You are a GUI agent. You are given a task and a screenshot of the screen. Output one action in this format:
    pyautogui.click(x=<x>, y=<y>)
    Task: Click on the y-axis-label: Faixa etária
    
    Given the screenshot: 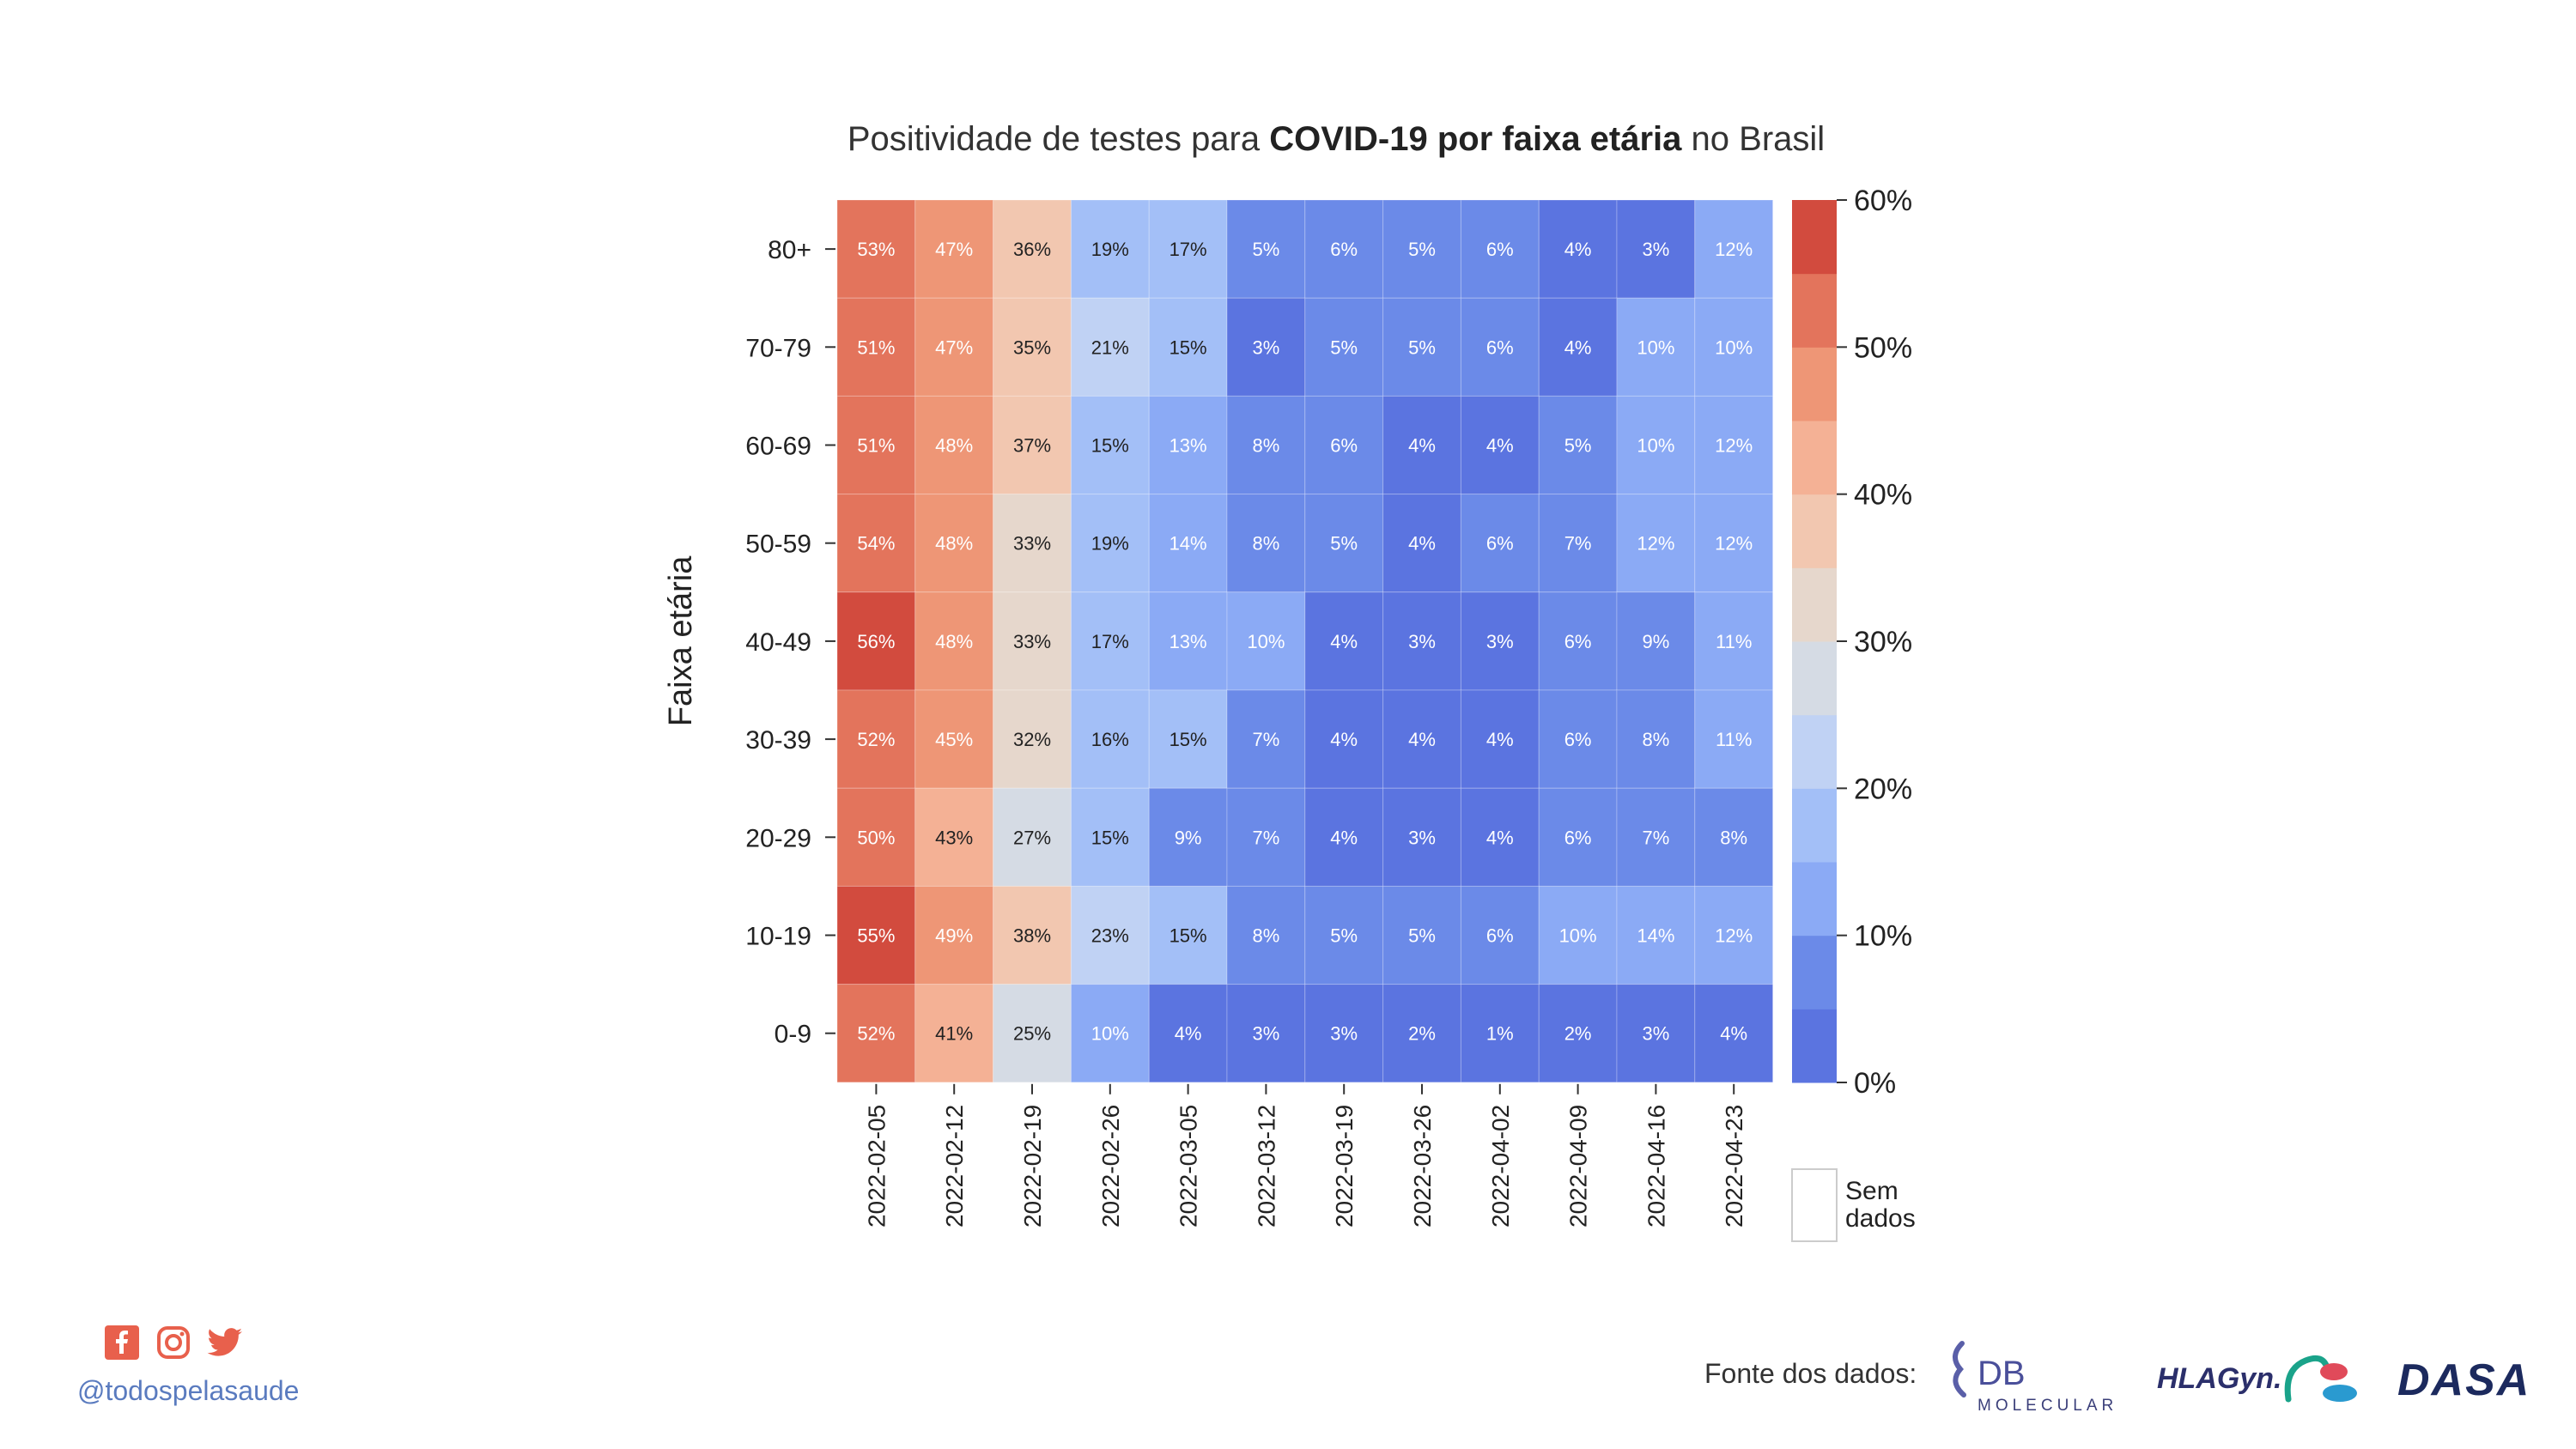 What is the action you would take?
    pyautogui.click(x=681, y=640)
    